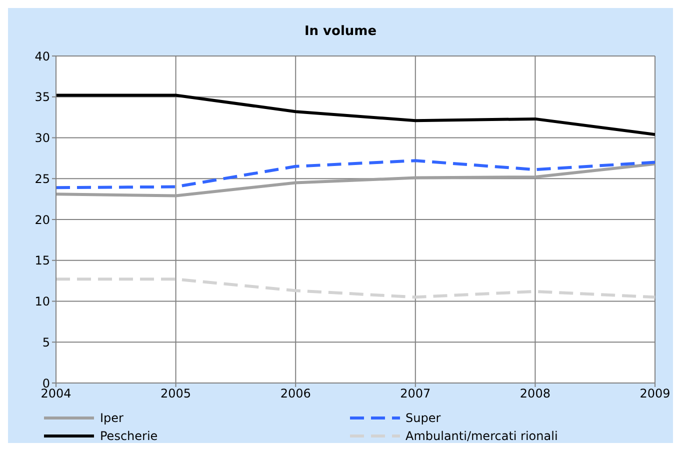  Describe the element at coordinates (415, 393) in the screenshot. I see `x-tick-label: 2007` at that location.